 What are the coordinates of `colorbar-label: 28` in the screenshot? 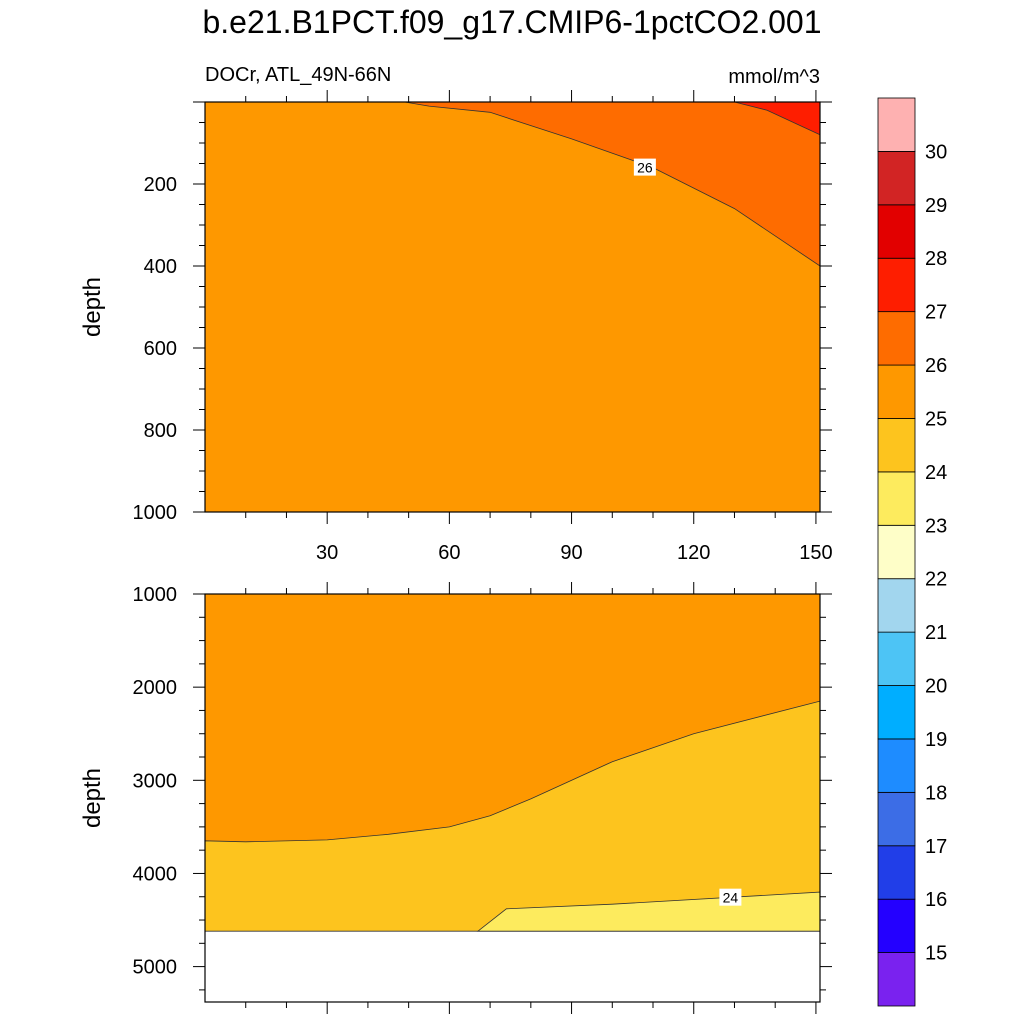 It's located at (936, 259).